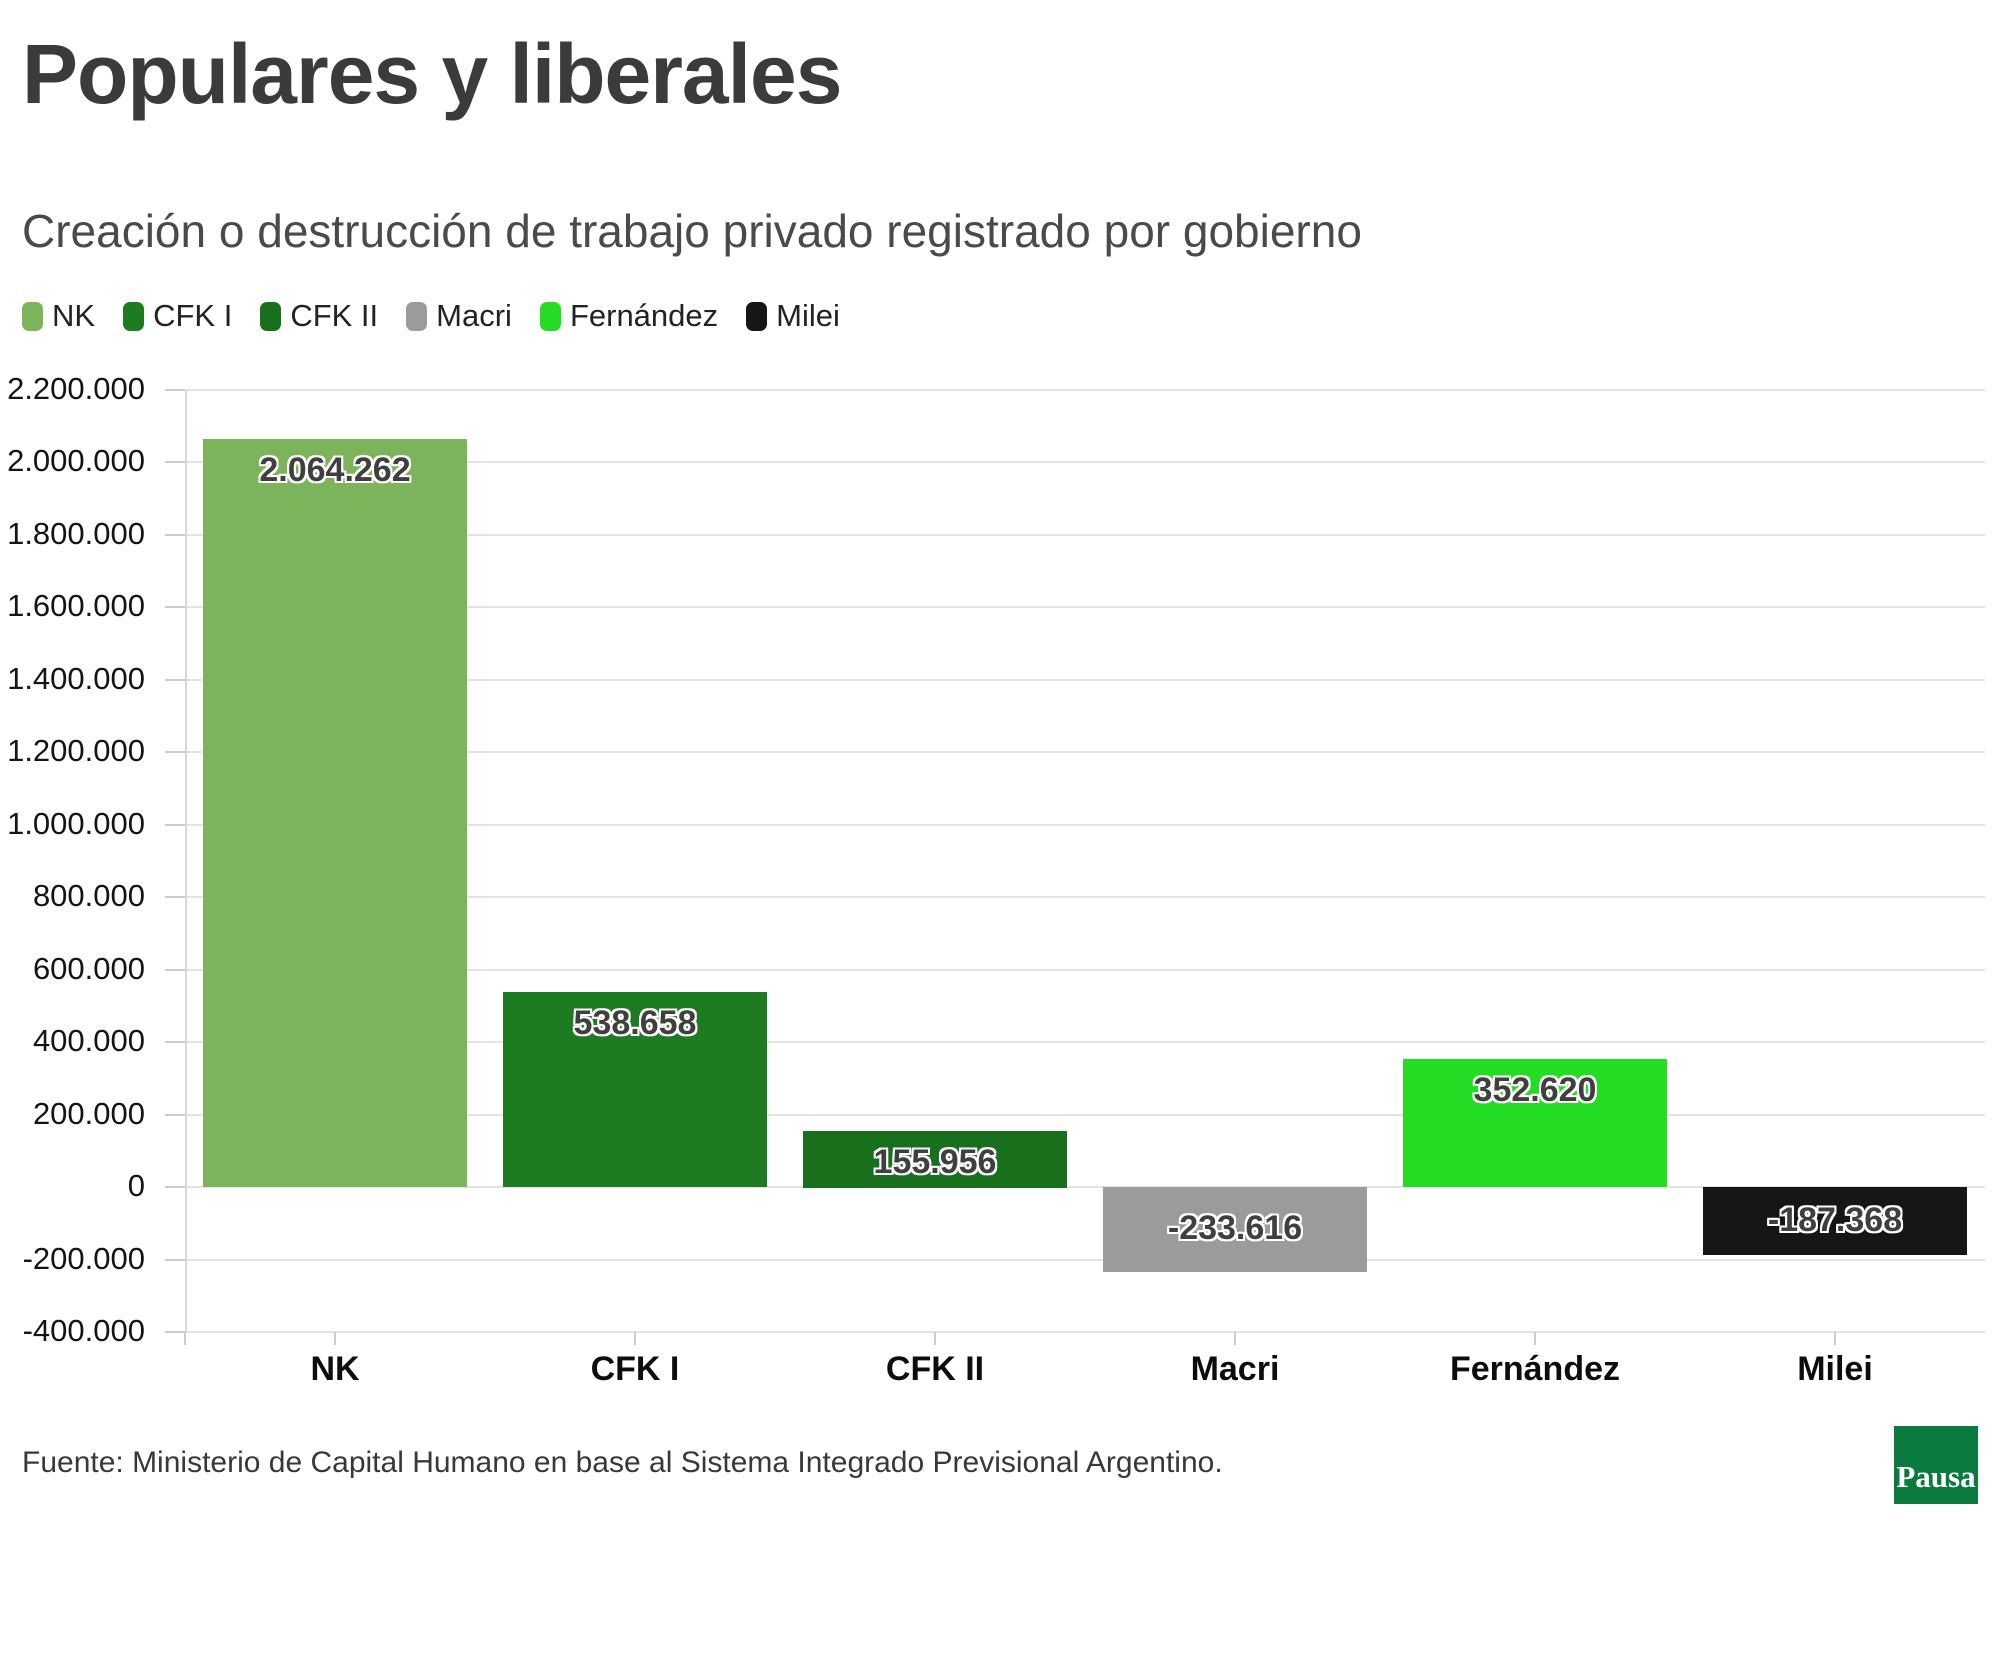 This screenshot has width=2000, height=1660. I want to click on y-tick-label: -200.000, so click(83, 1258).